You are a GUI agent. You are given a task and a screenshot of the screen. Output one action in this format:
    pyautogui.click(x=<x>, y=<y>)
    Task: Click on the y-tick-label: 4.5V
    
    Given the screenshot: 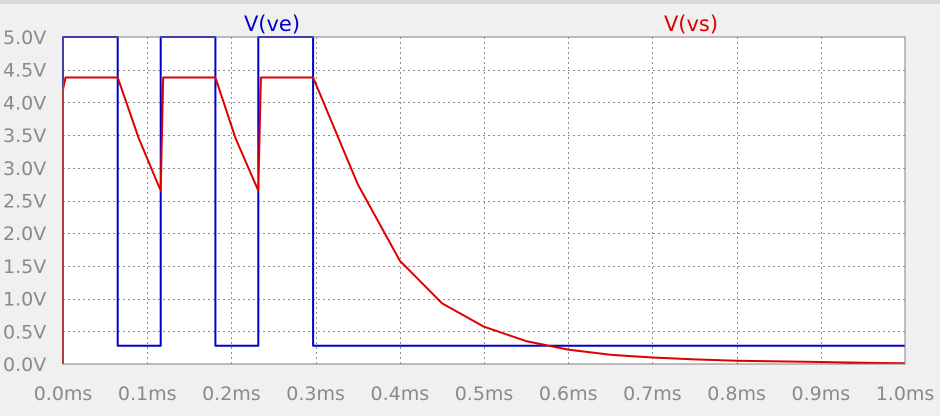 What is the action you would take?
    pyautogui.click(x=24, y=71)
    